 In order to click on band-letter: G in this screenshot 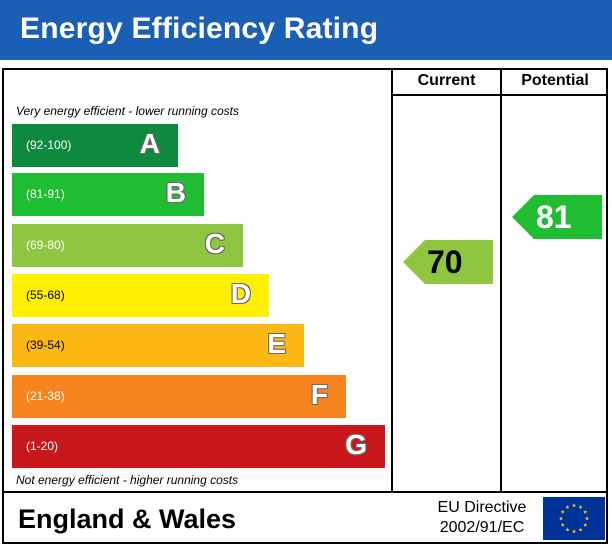, I will do `click(356, 444)`.